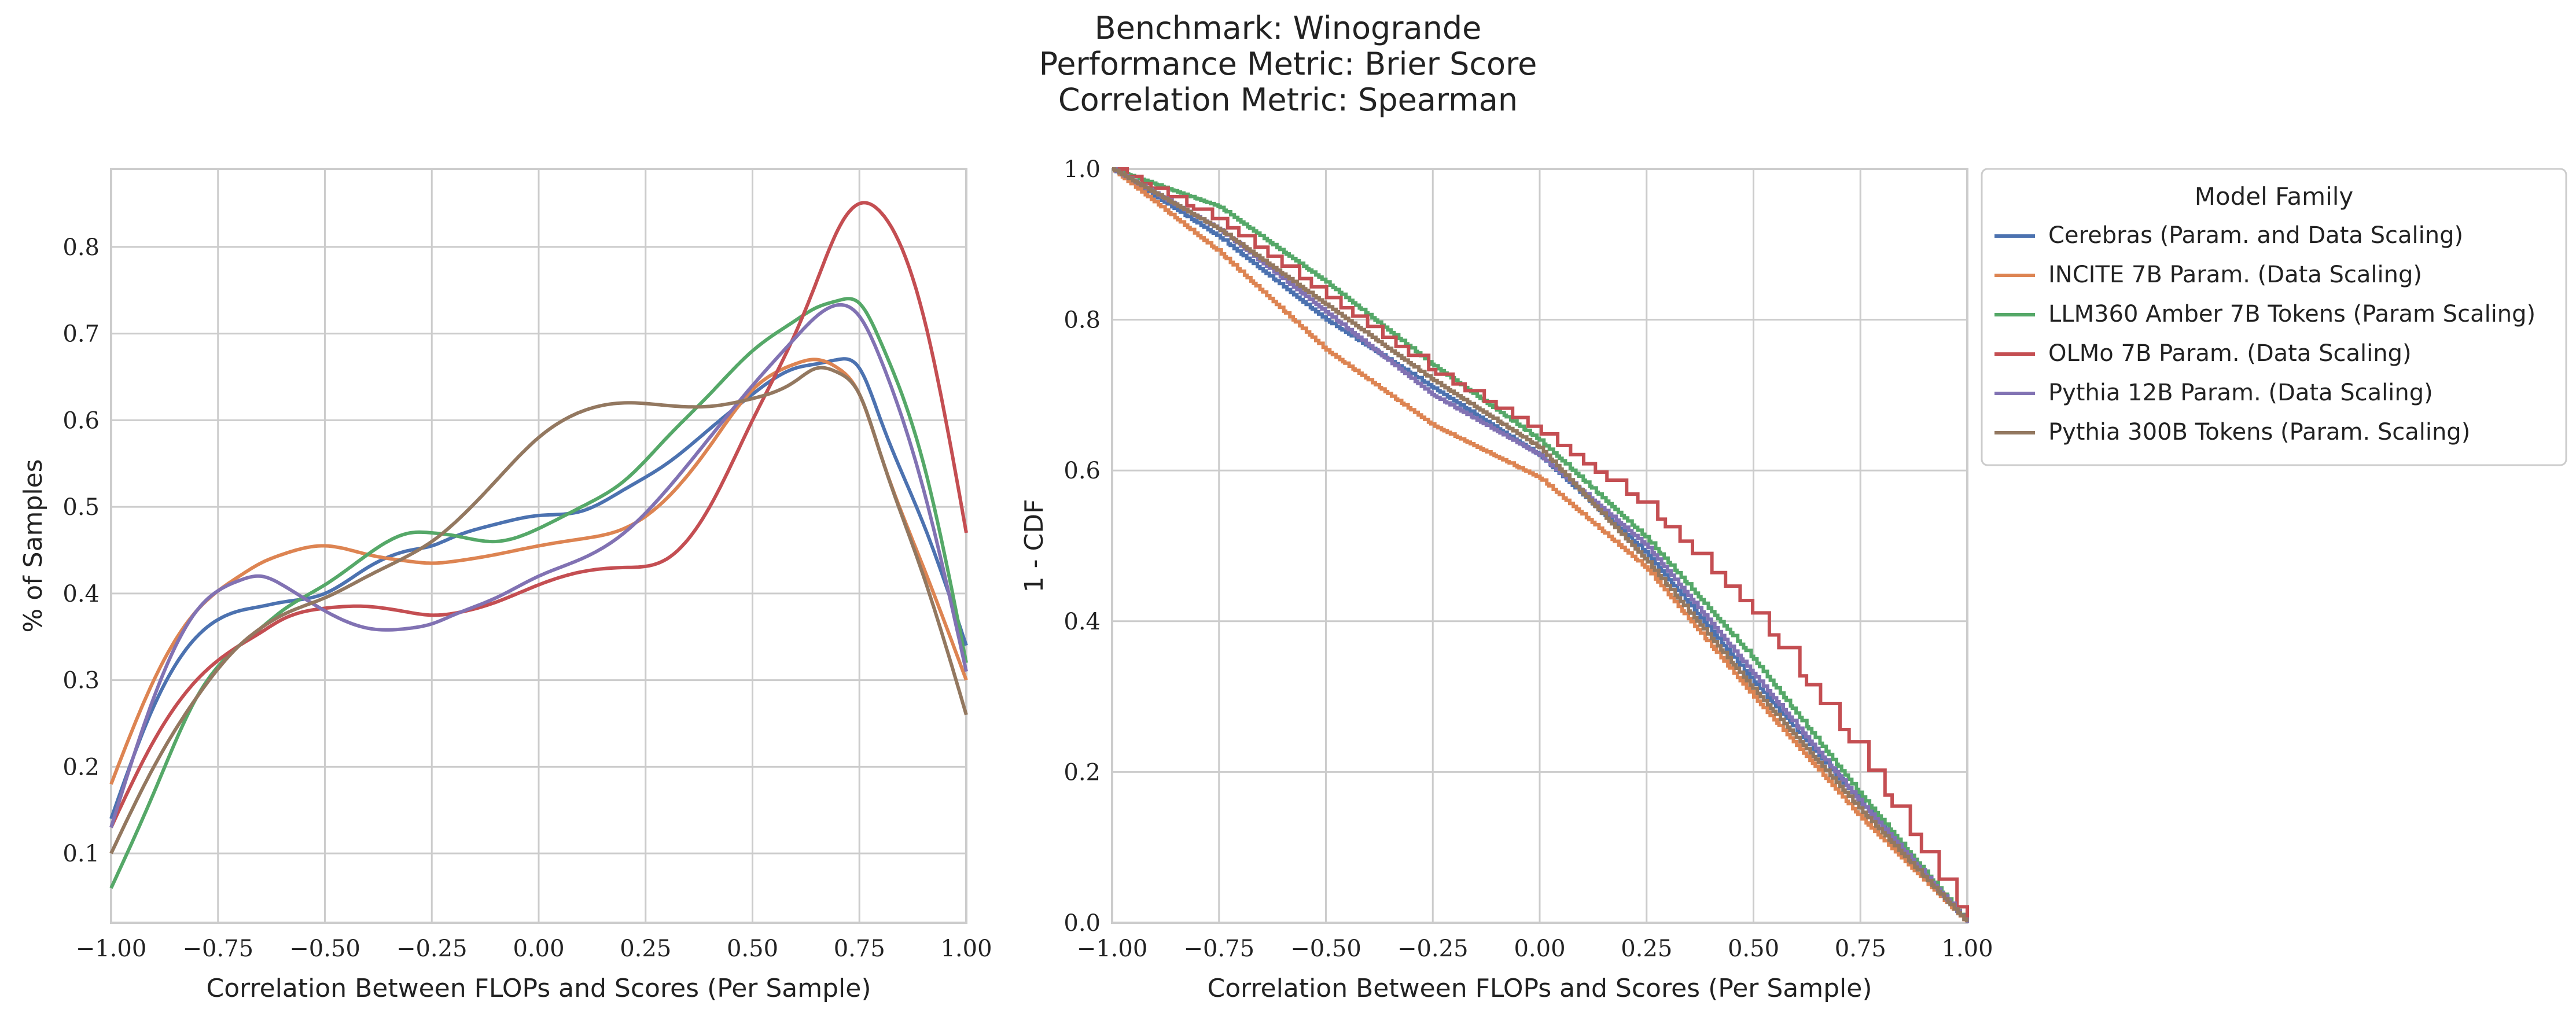 Image resolution: width=2576 pixels, height=1024 pixels. What do you see at coordinates (538, 571) in the screenshot?
I see `kde-line-incite-7b-param-data-scaling` at bounding box center [538, 571].